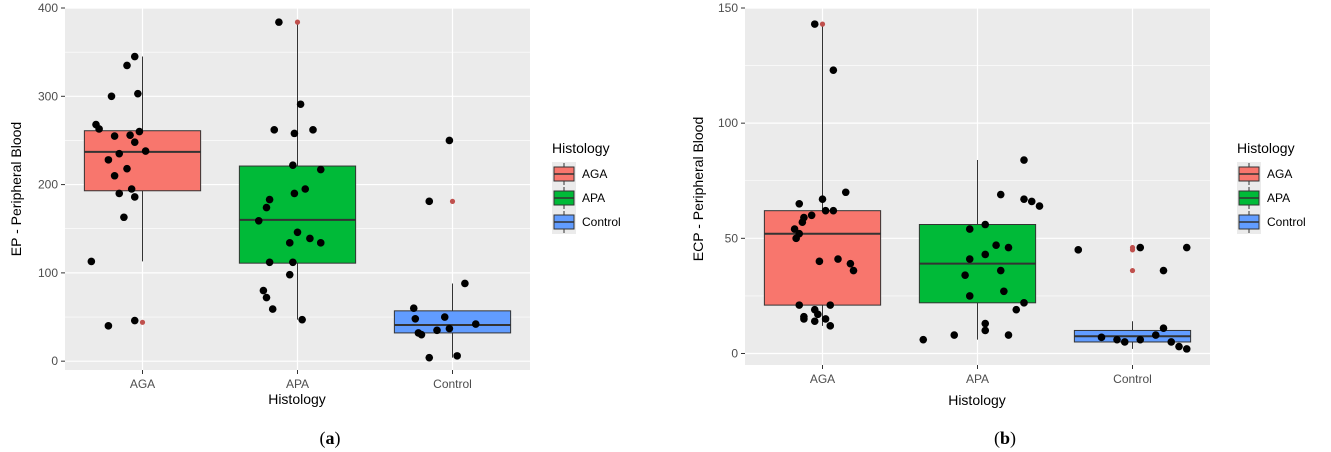 The width and height of the screenshot is (1331, 452). Describe the element at coordinates (728, 8) in the screenshot. I see `y-tick-label: 150` at that location.